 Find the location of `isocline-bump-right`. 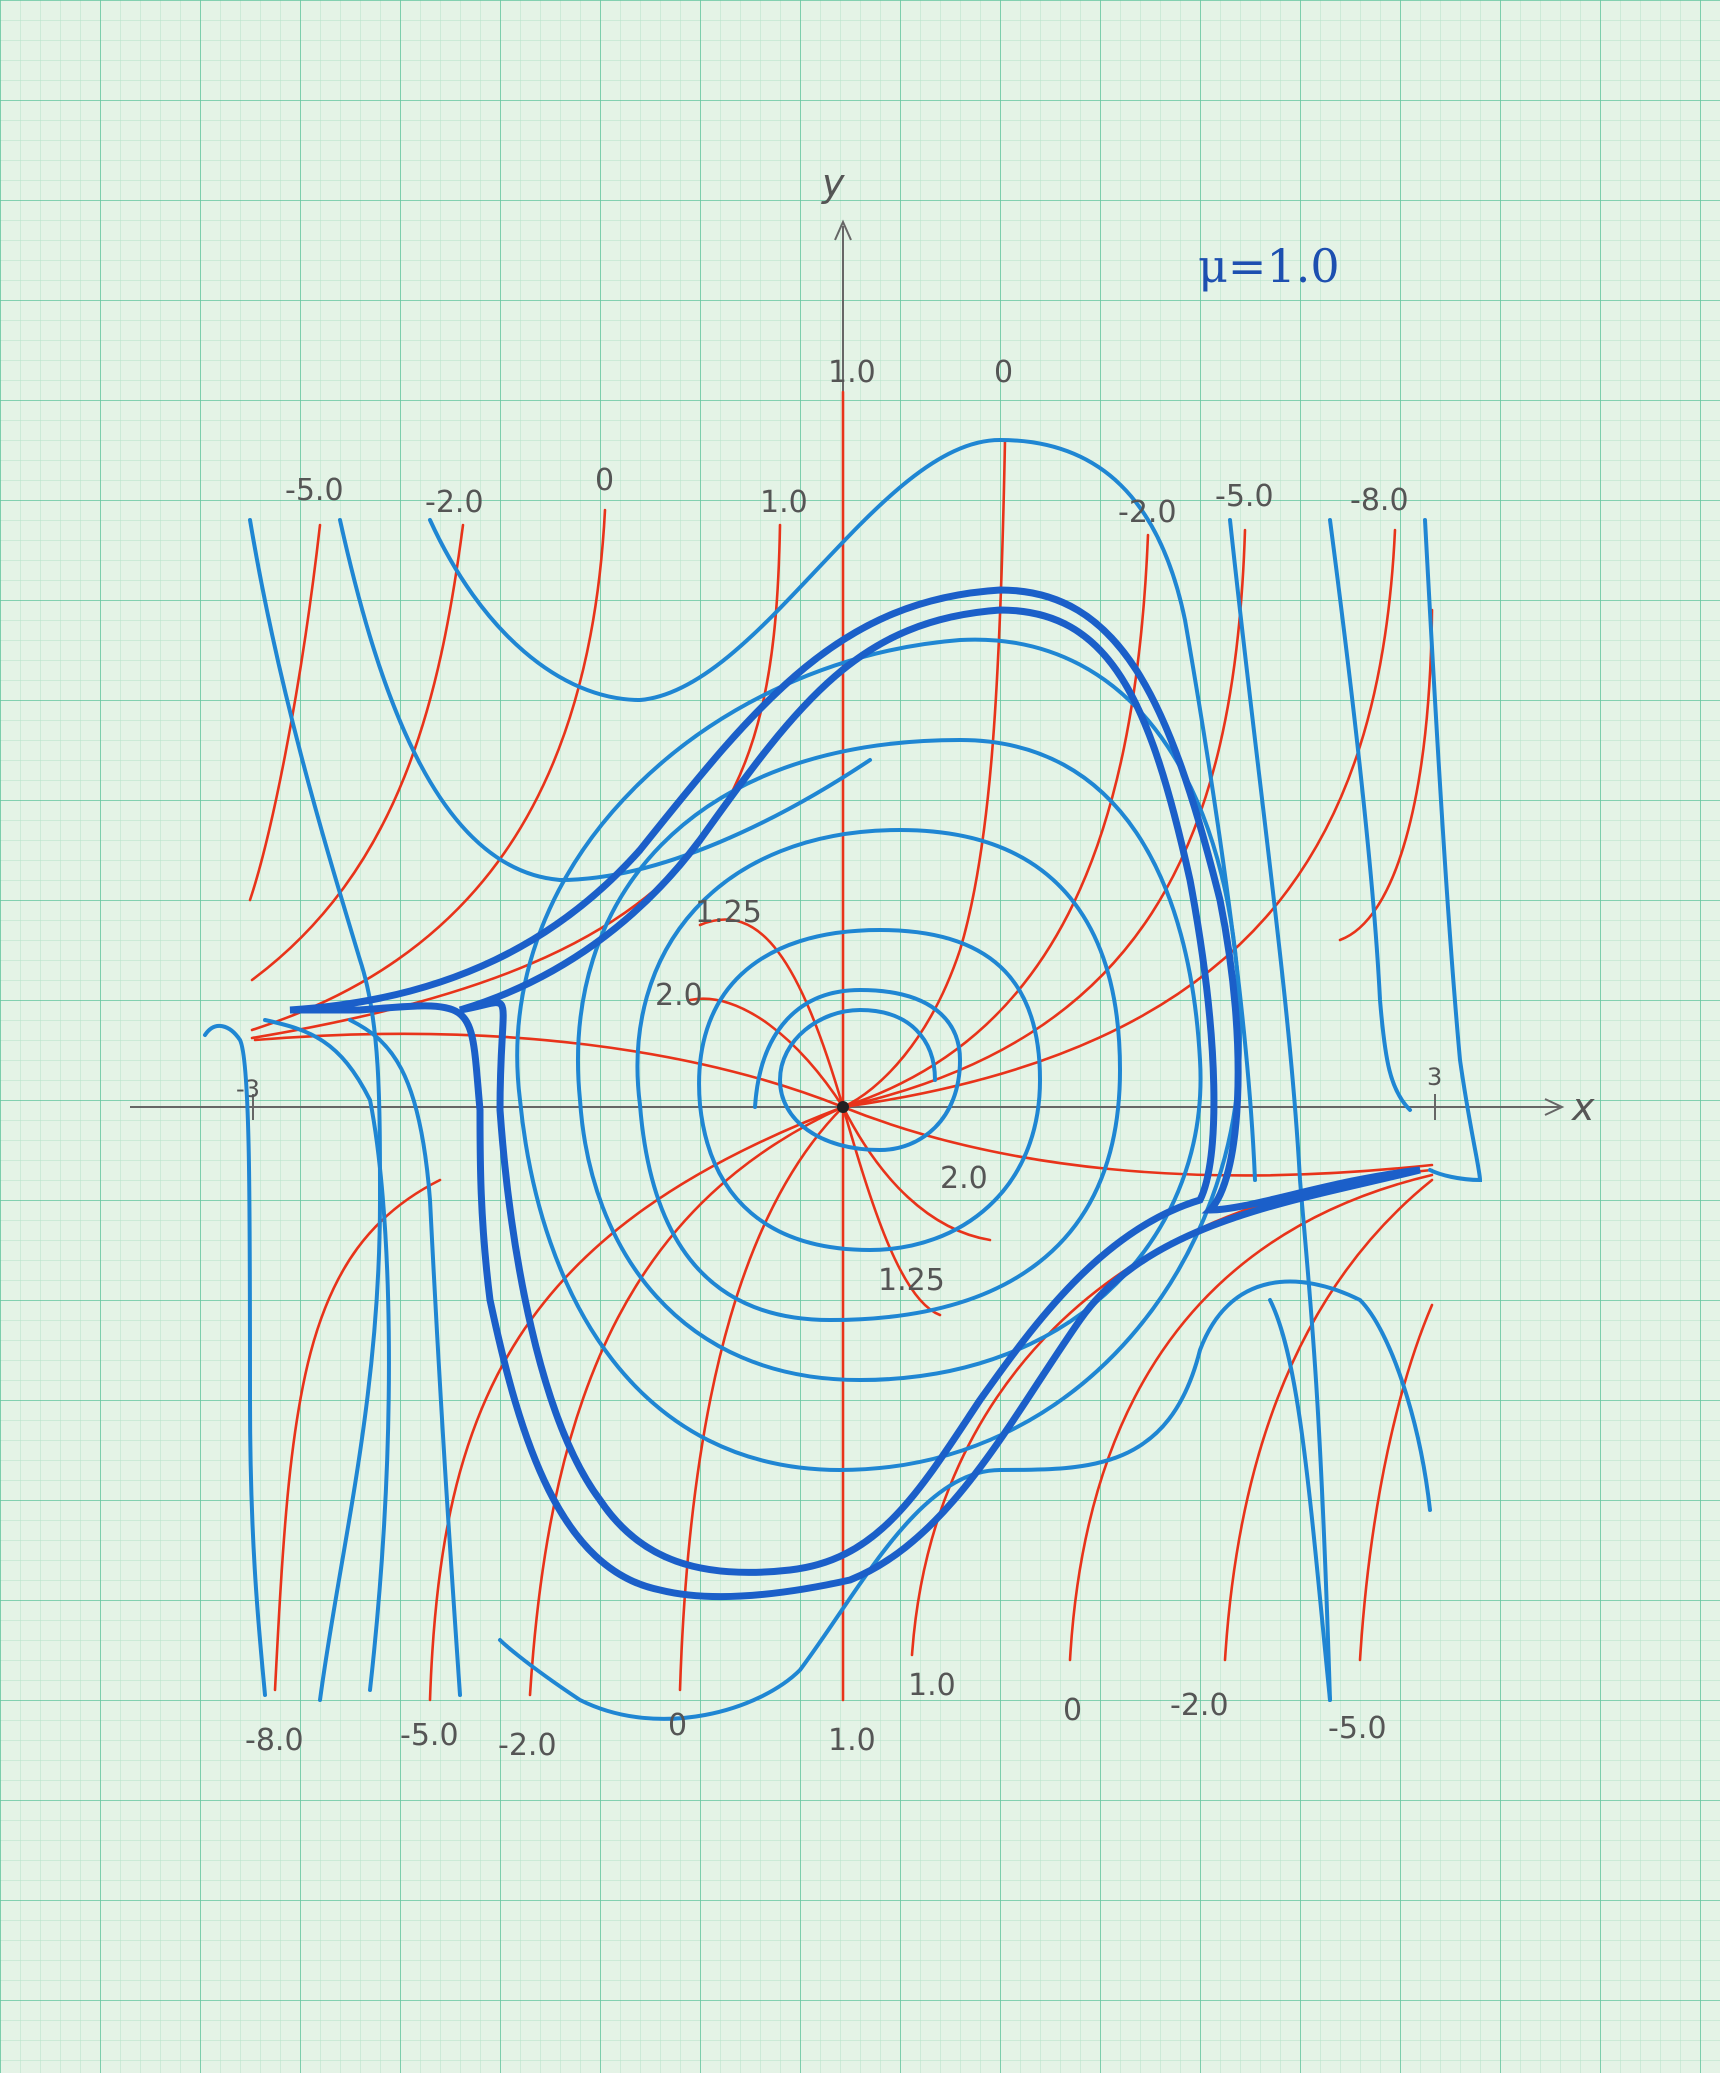

isocline-bump-right is located at coordinates (916, 1173).